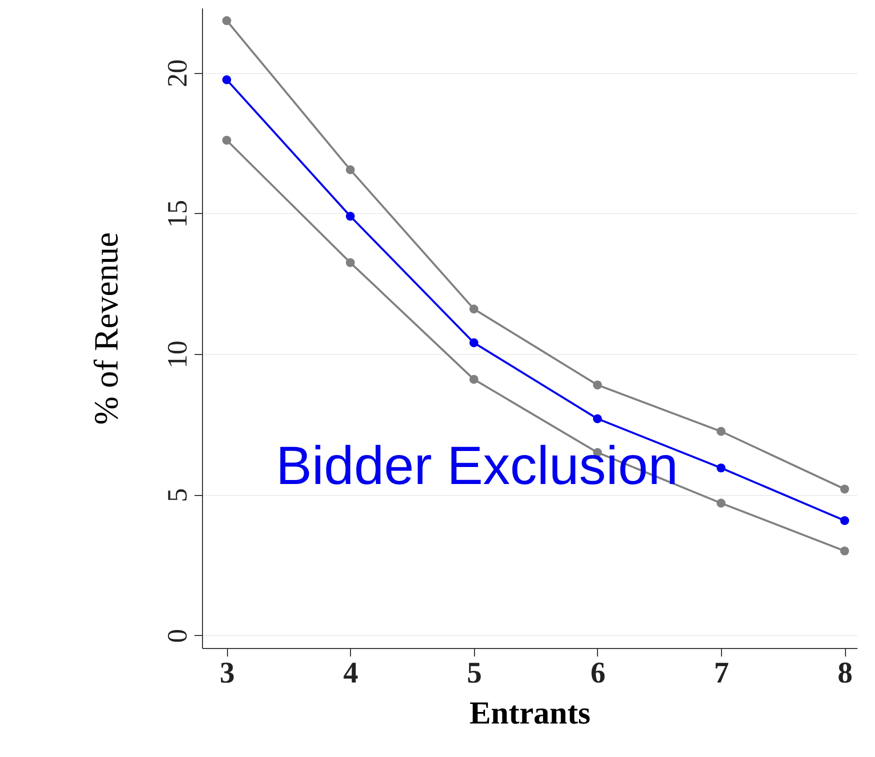  What do you see at coordinates (107, 328) in the screenshot?
I see `y-axis-title: % of Revenue` at bounding box center [107, 328].